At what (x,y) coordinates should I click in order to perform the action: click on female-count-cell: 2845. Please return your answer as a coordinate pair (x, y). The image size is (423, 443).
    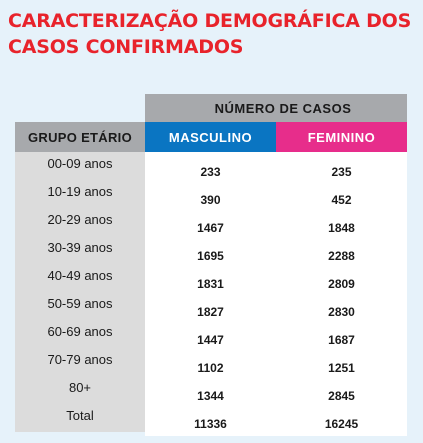
    Looking at the image, I should click on (341, 396).